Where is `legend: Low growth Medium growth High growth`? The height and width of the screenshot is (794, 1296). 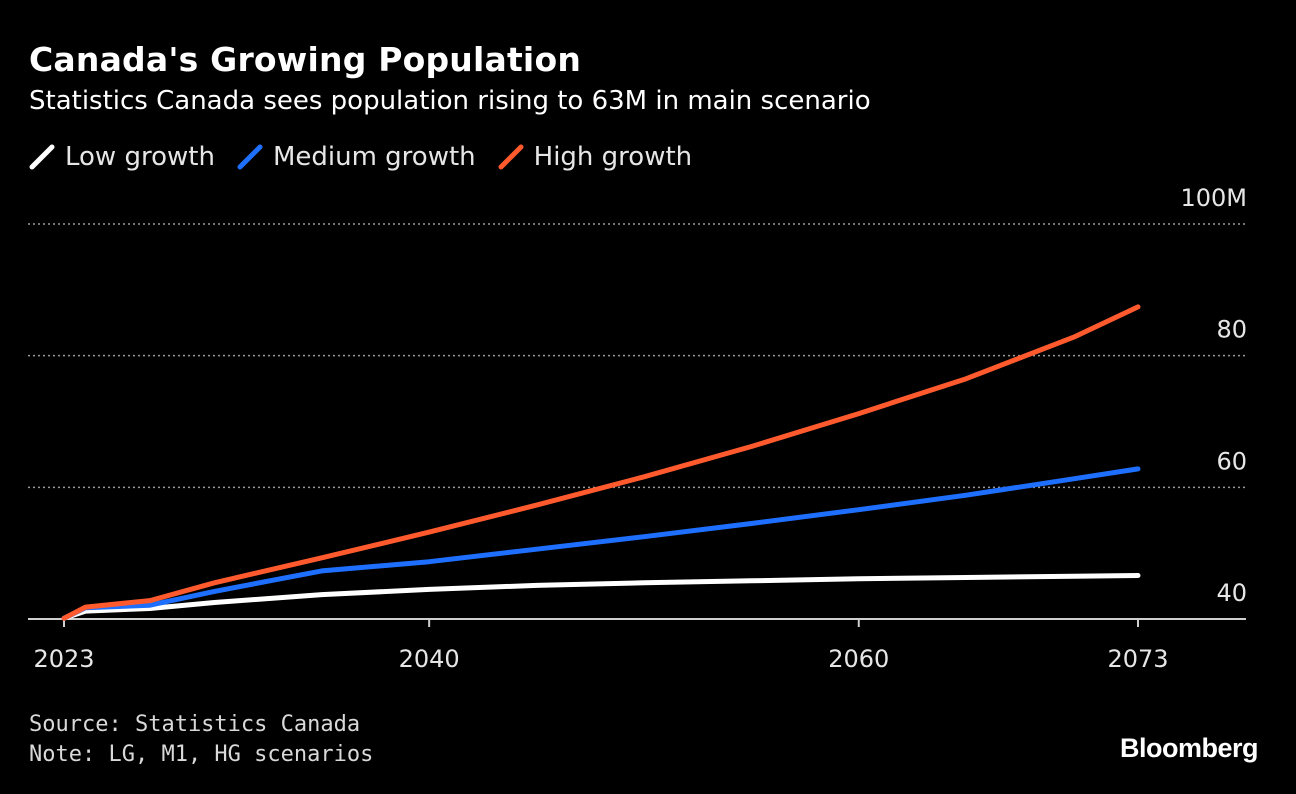
legend: Low growth Medium growth High growth is located at coordinates (360, 157).